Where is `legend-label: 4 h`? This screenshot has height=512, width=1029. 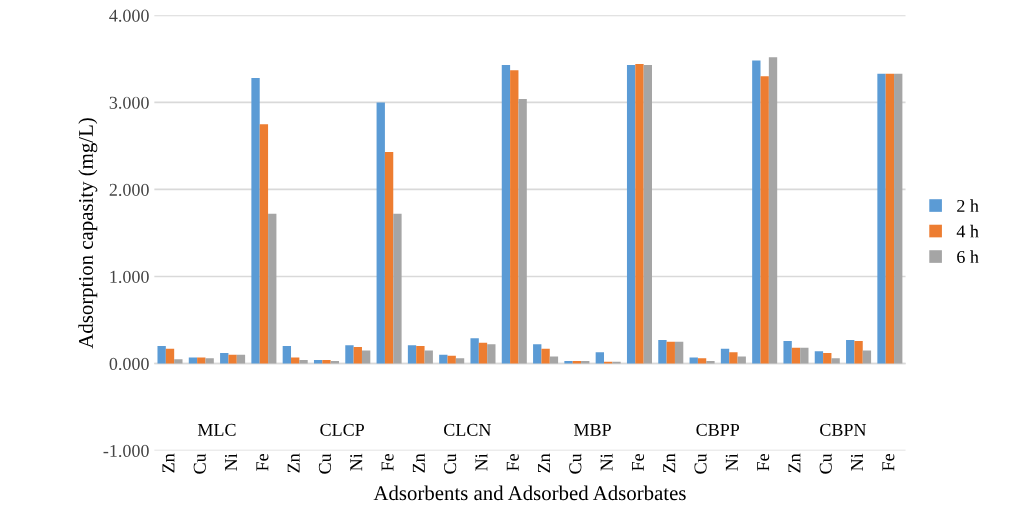 legend-label: 4 h is located at coordinates (967, 231).